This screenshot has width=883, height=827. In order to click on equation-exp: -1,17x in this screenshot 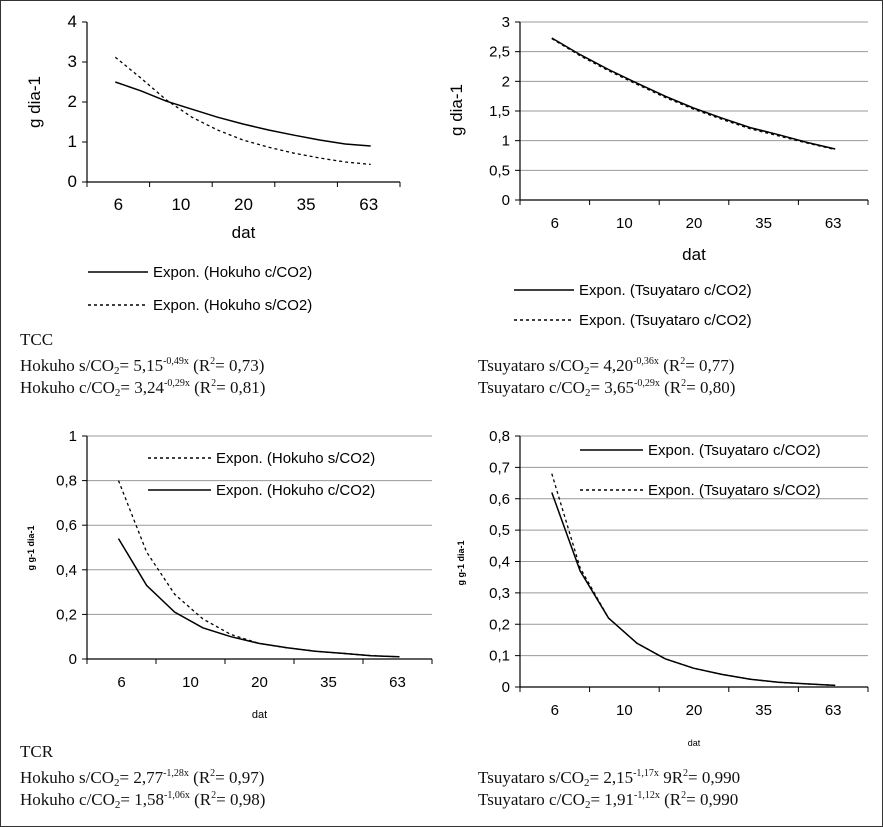, I will do `click(646, 773)`.